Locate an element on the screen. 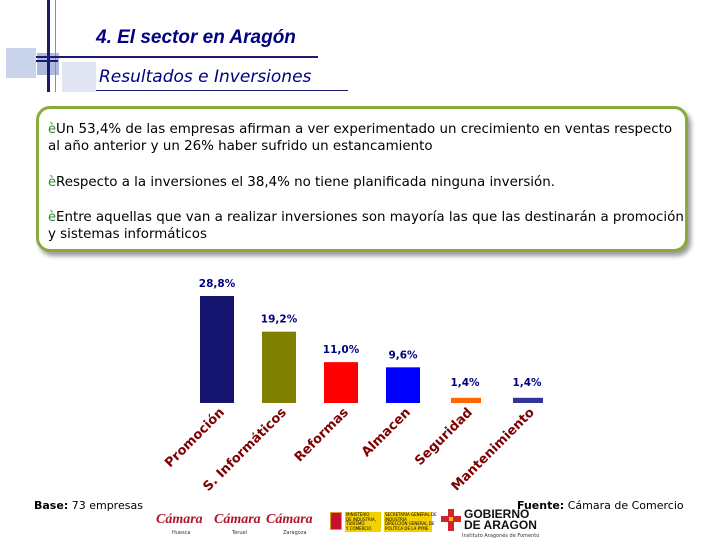  header-vertical-line is located at coordinates (48, 46).